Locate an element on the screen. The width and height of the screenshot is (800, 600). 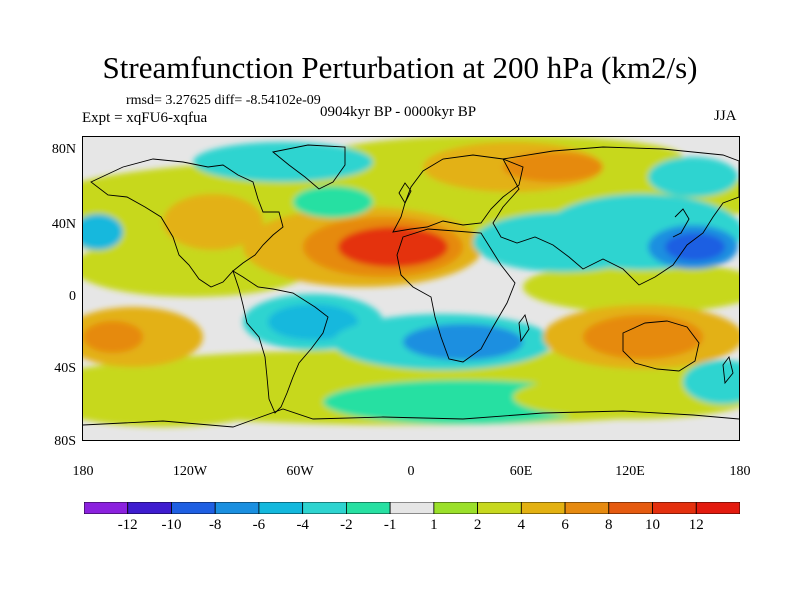
coast-north-america is located at coordinates (187, 223).